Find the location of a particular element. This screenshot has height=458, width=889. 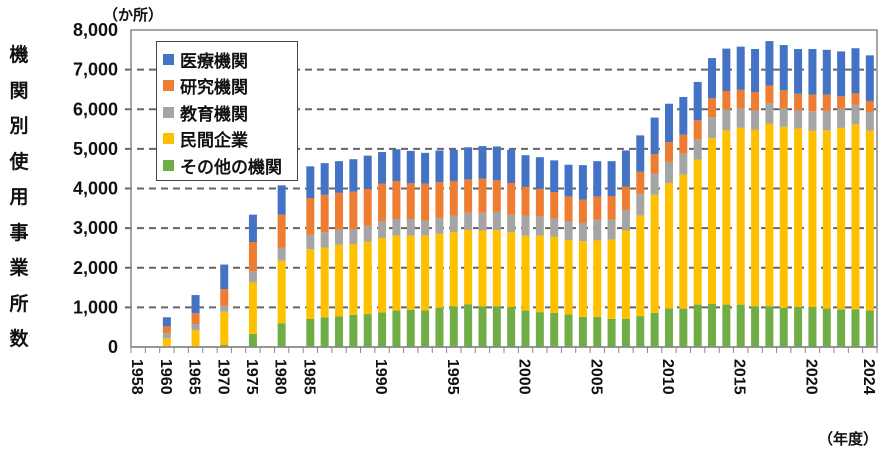

y-tick-label: 7,000 is located at coordinates (95, 70).